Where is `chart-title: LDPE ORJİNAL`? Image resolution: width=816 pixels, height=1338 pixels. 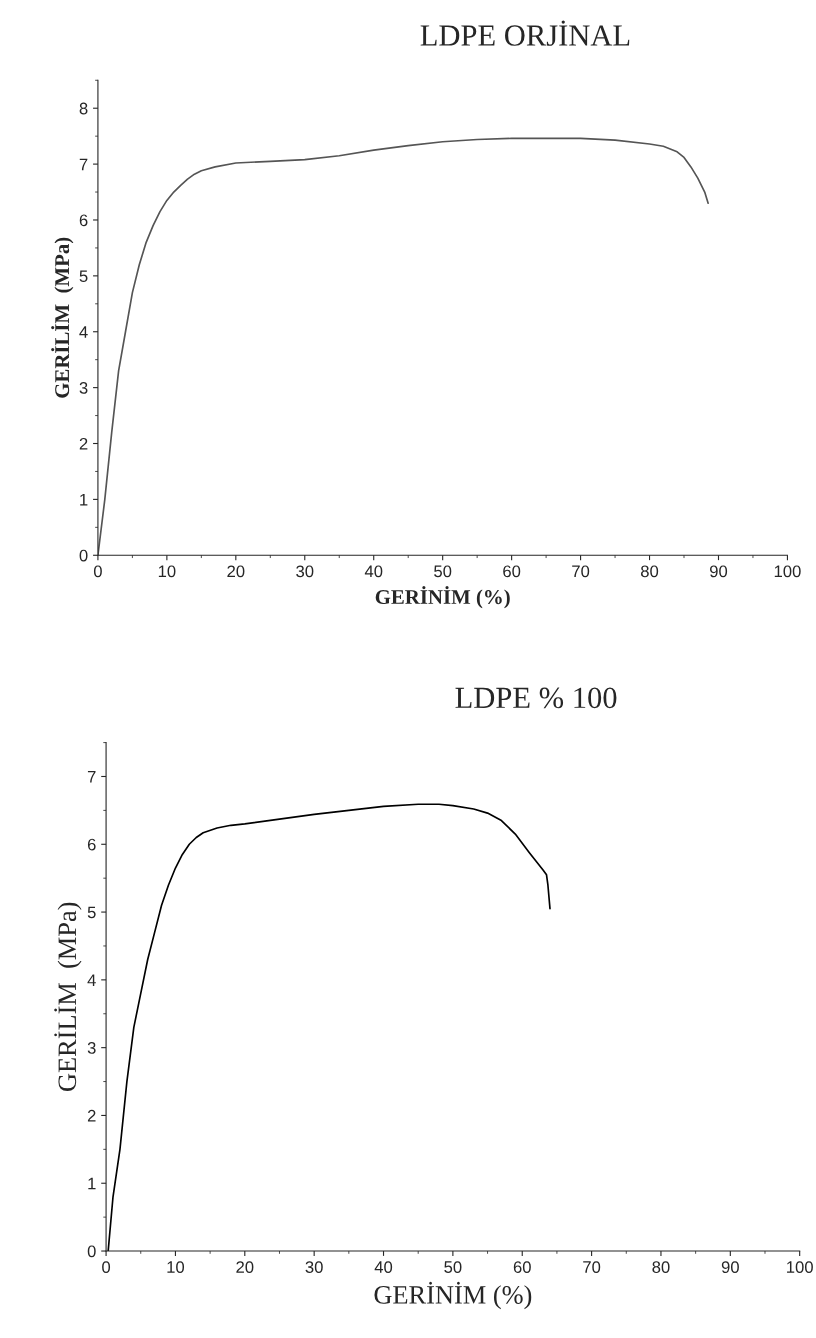
chart-title: LDPE ORJİNAL is located at coordinates (525, 33).